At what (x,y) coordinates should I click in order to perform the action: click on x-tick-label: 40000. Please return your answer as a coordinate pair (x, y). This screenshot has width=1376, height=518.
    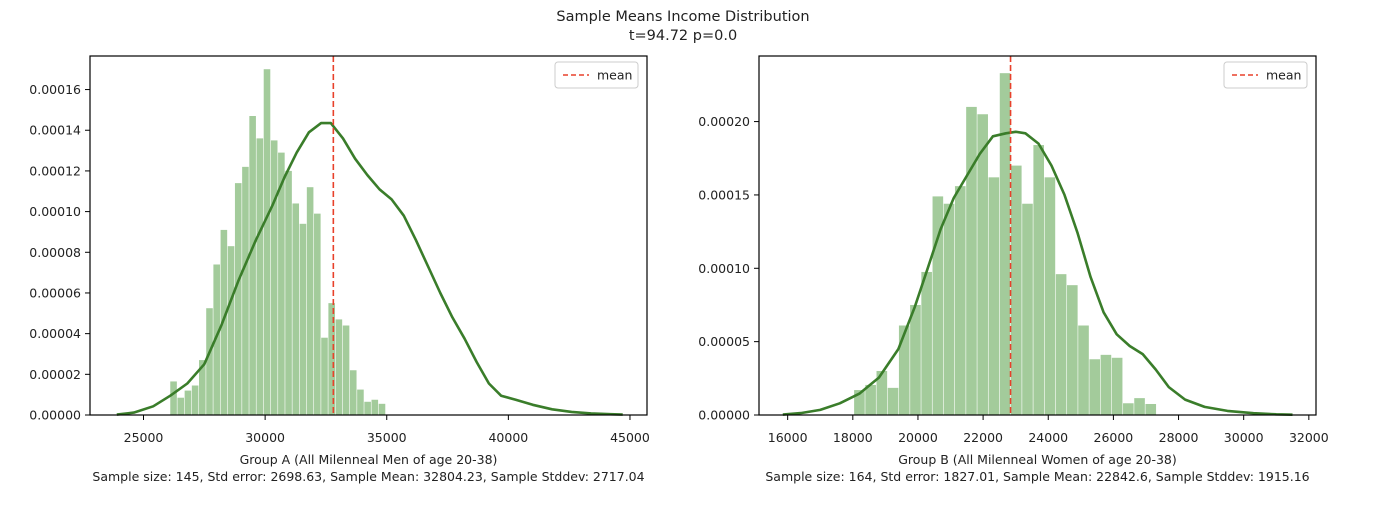
    Looking at the image, I should click on (508, 437).